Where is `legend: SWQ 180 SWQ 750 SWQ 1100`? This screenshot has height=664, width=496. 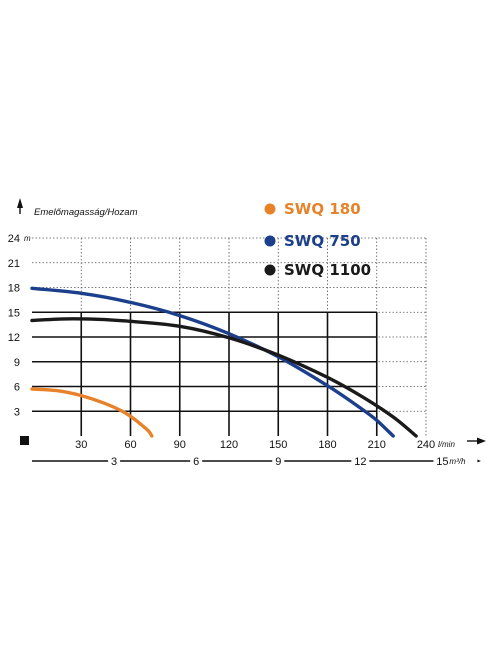
legend: SWQ 180 SWQ 750 SWQ 1100 is located at coordinates (317, 239).